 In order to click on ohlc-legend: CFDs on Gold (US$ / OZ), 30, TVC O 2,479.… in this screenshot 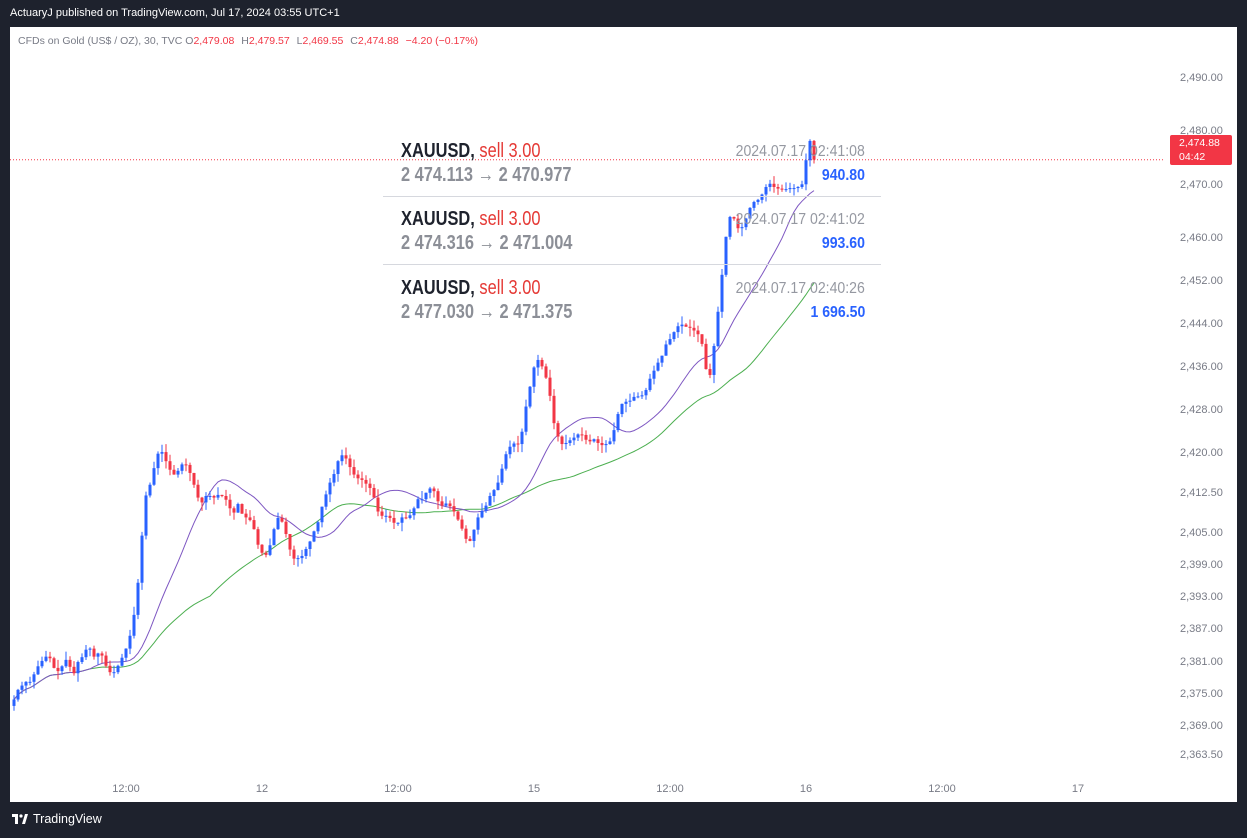, I will do `click(250, 41)`.